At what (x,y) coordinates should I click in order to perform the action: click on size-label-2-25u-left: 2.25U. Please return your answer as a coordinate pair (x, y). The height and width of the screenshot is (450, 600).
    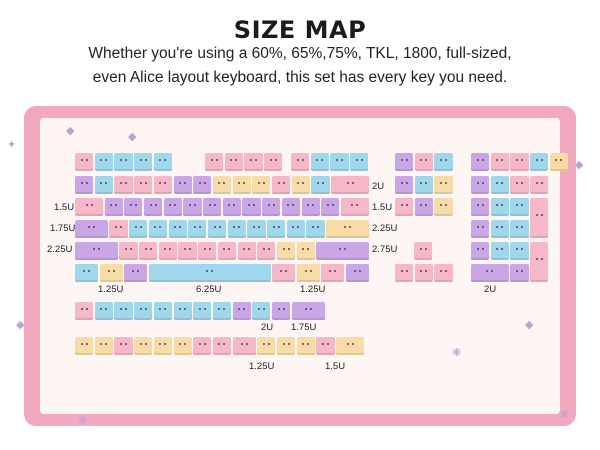
    Looking at the image, I should click on (60, 249).